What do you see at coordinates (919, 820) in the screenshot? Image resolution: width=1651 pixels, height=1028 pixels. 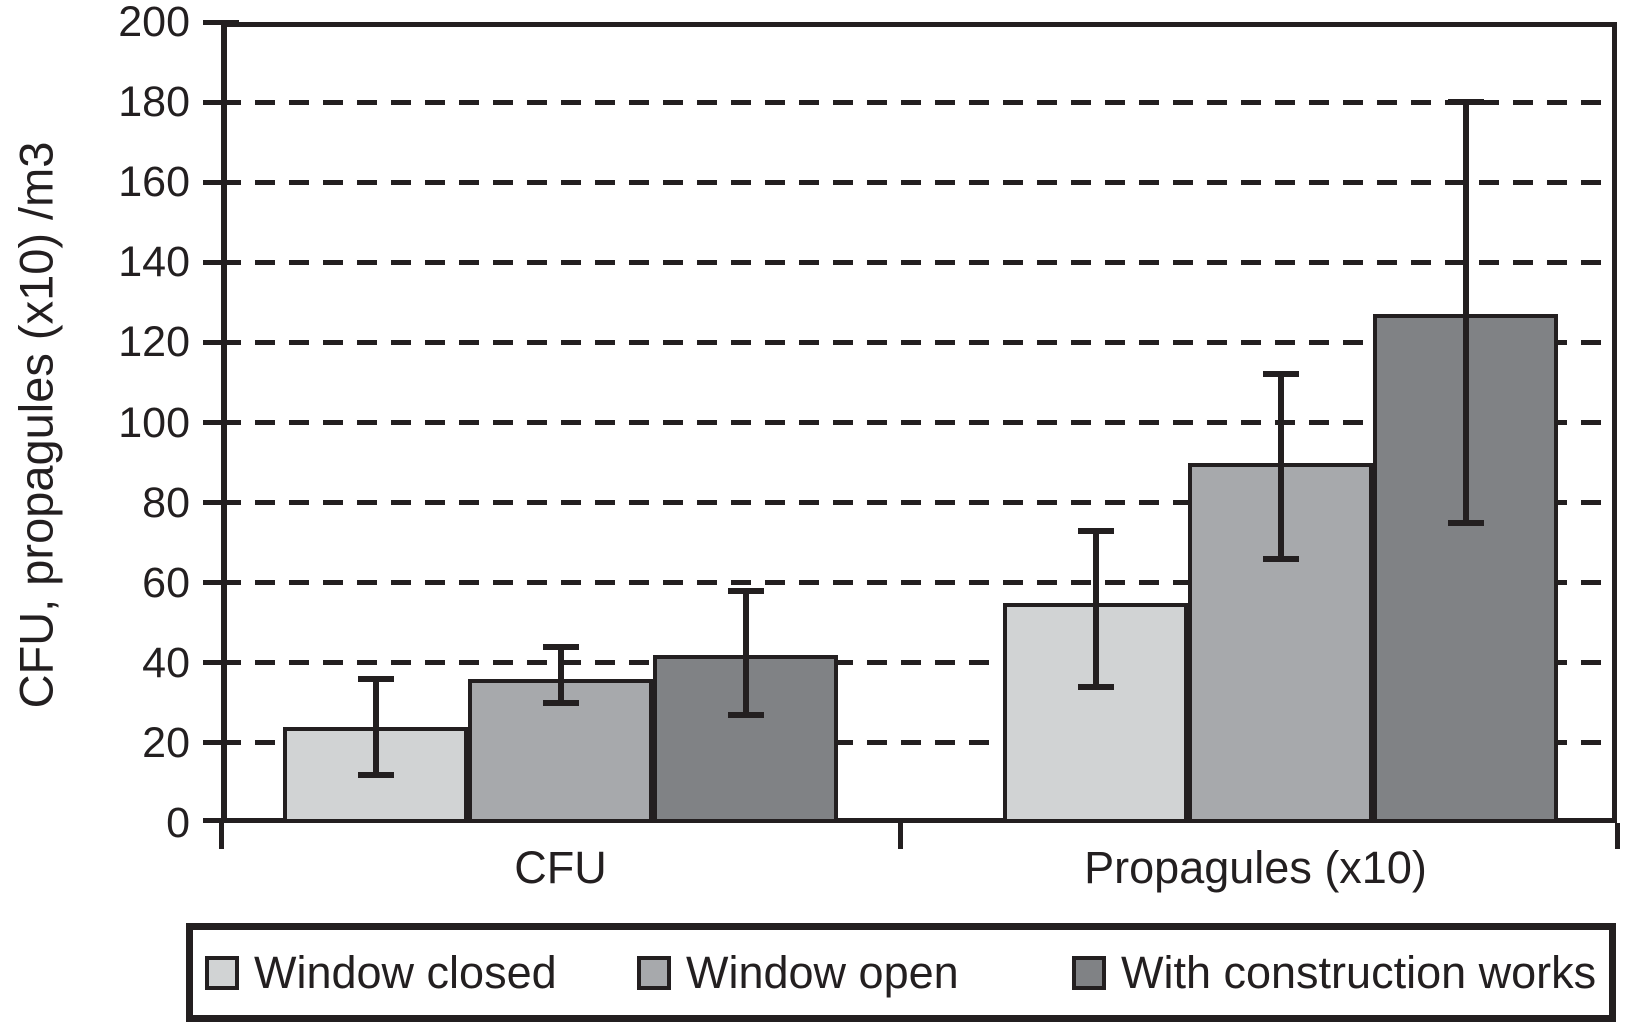 I see `x-axis-line` at bounding box center [919, 820].